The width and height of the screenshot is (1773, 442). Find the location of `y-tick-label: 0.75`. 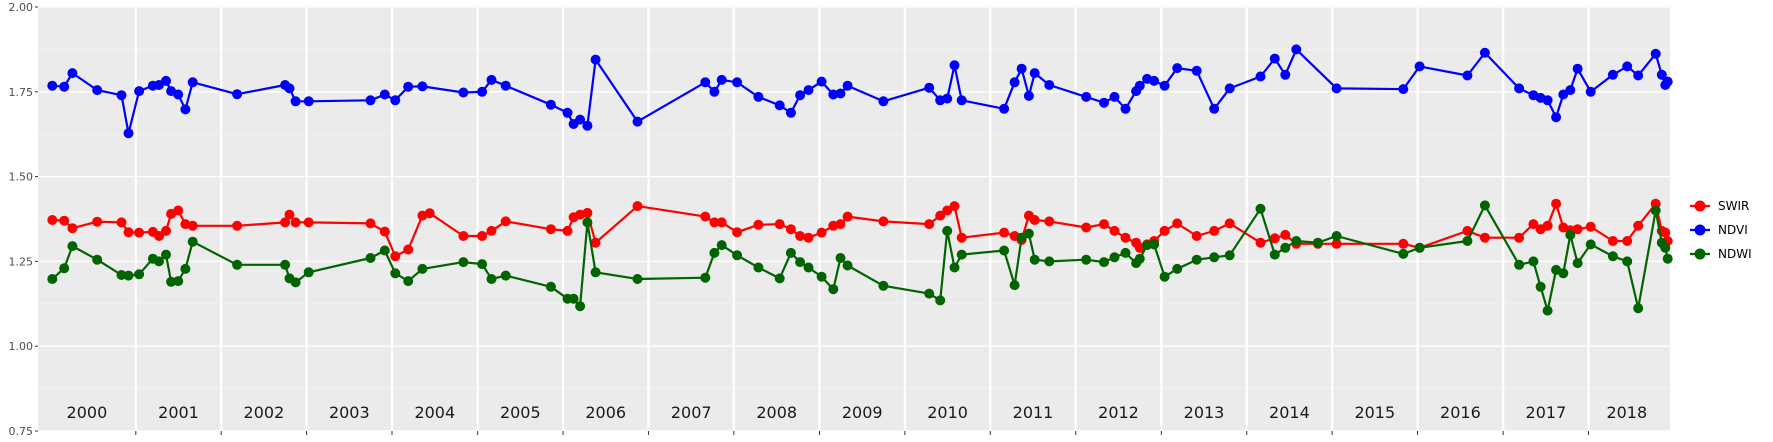

y-tick-label: 0.75 is located at coordinates (21, 431).